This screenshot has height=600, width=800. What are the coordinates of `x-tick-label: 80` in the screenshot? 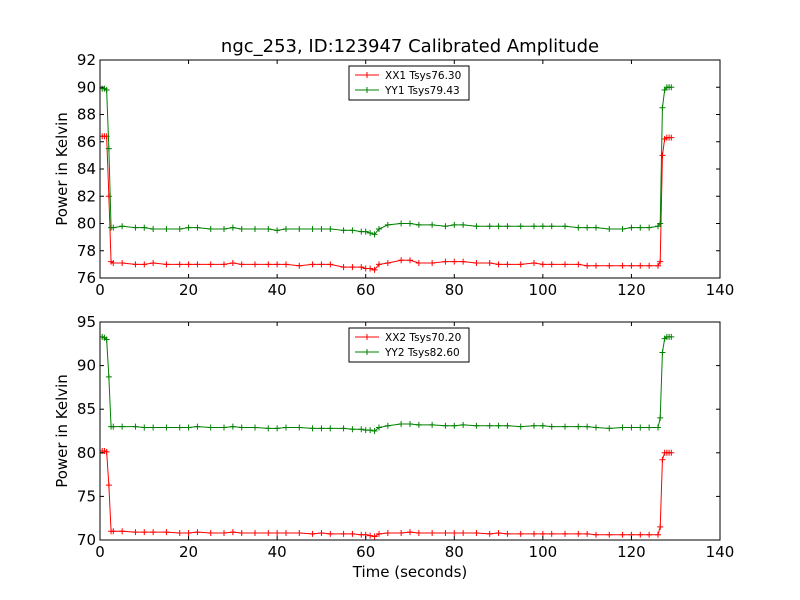 It's located at (454, 552).